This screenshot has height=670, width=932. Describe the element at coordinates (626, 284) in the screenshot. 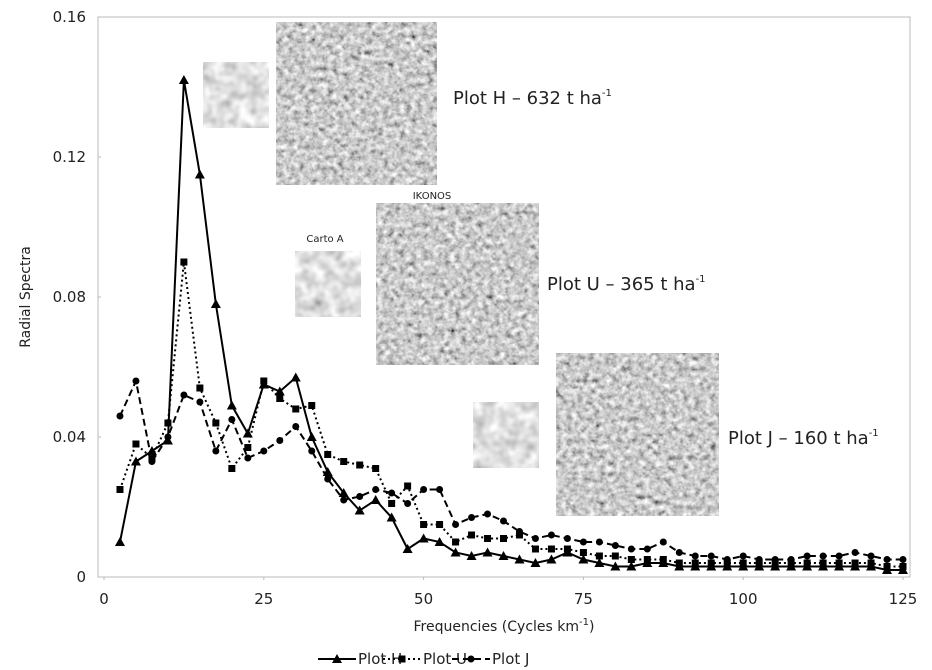

I see `annotation: Plot U – 365 t ha-1` at that location.